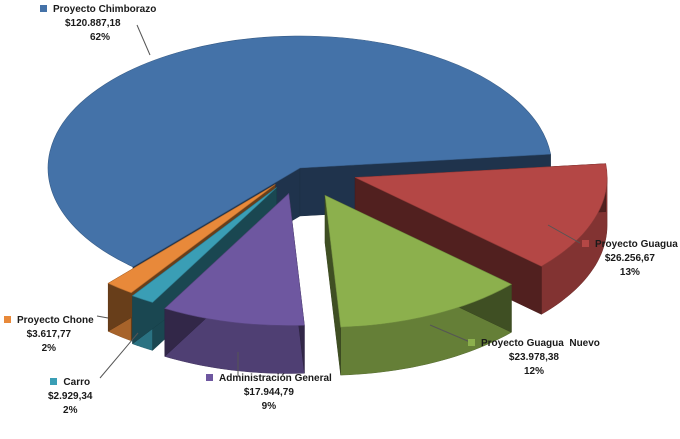 This screenshot has height=439, width=680. Describe the element at coordinates (209, 377) in the screenshot. I see `legend-swatch-administracion-general` at that location.